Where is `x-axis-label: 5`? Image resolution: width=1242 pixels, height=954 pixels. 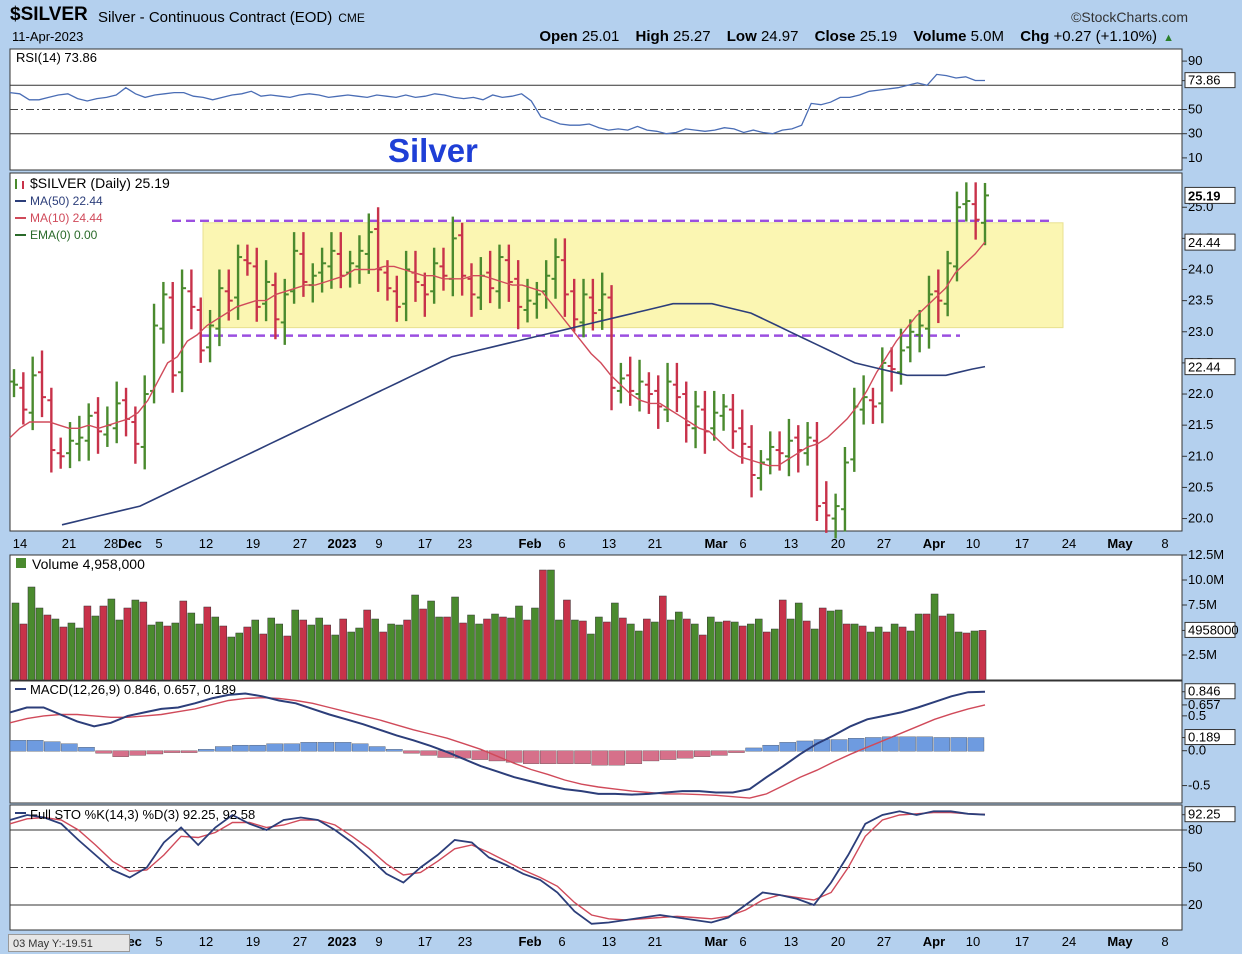 x-axis-label: 5 is located at coordinates (158, 543).